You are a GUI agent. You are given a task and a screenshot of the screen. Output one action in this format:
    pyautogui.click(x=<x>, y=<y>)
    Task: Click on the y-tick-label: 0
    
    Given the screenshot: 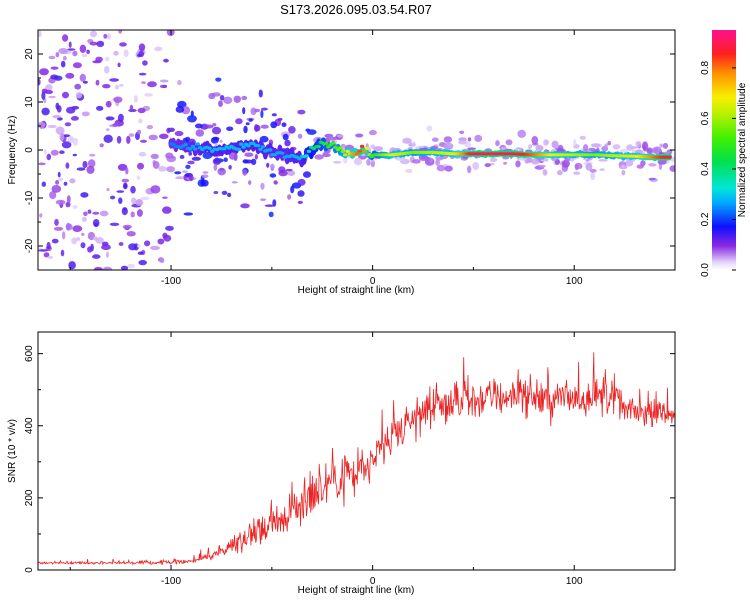 What is the action you would take?
    pyautogui.click(x=29, y=570)
    